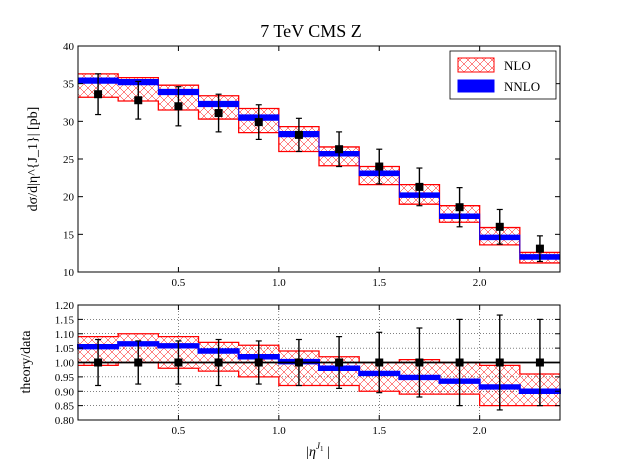  What do you see at coordinates (69, 122) in the screenshot?
I see `y-tick-label: 30` at bounding box center [69, 122].